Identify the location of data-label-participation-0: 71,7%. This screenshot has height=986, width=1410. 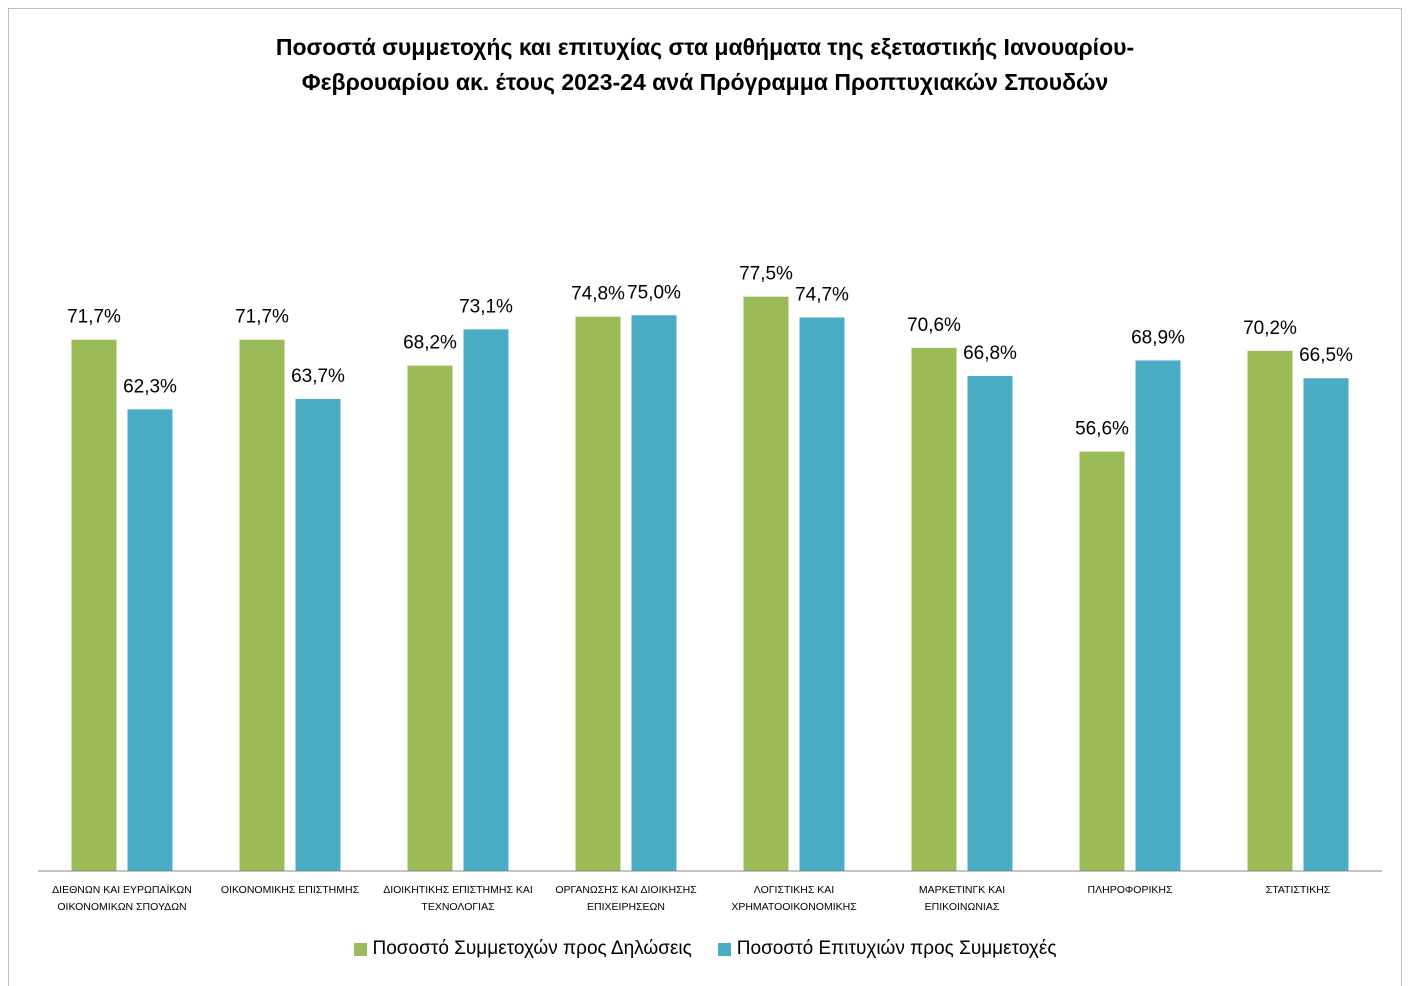
(94, 317).